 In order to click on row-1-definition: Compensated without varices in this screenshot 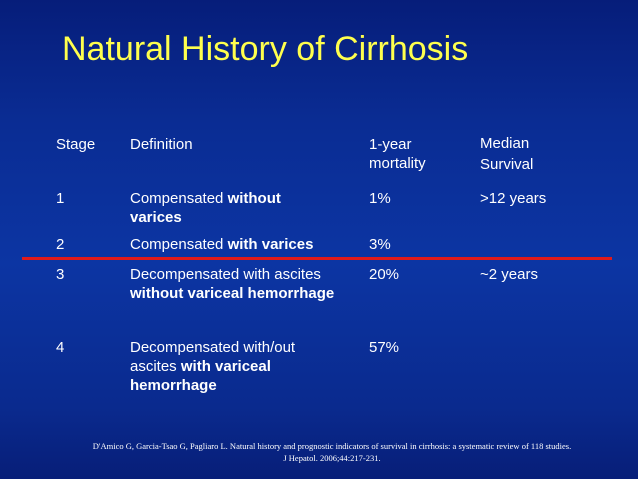, I will do `click(225, 208)`.